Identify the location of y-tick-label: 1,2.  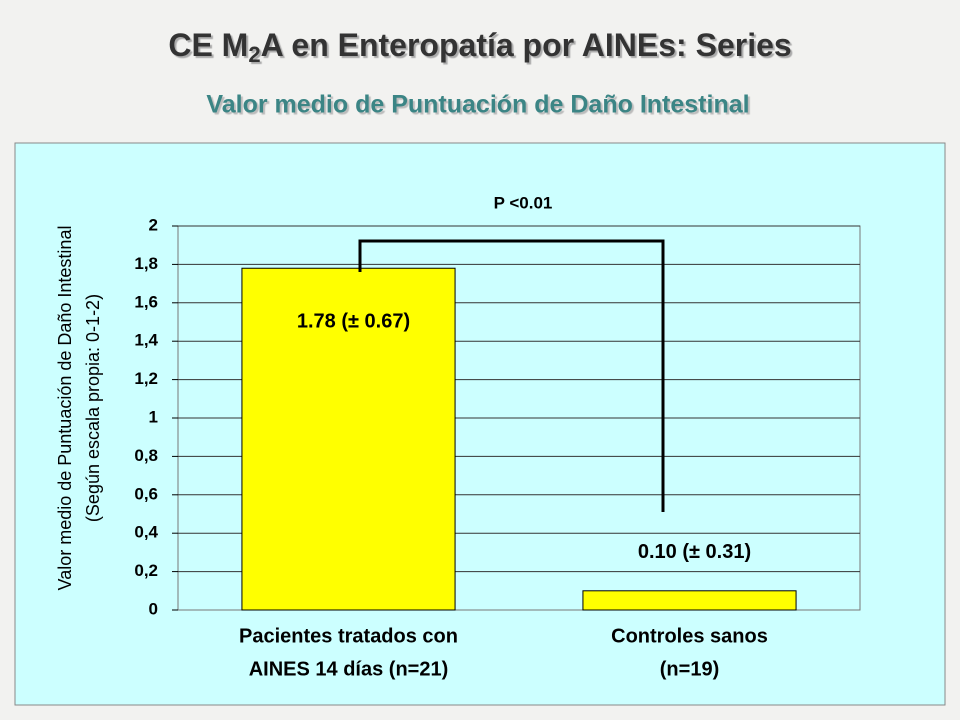
(146, 378).